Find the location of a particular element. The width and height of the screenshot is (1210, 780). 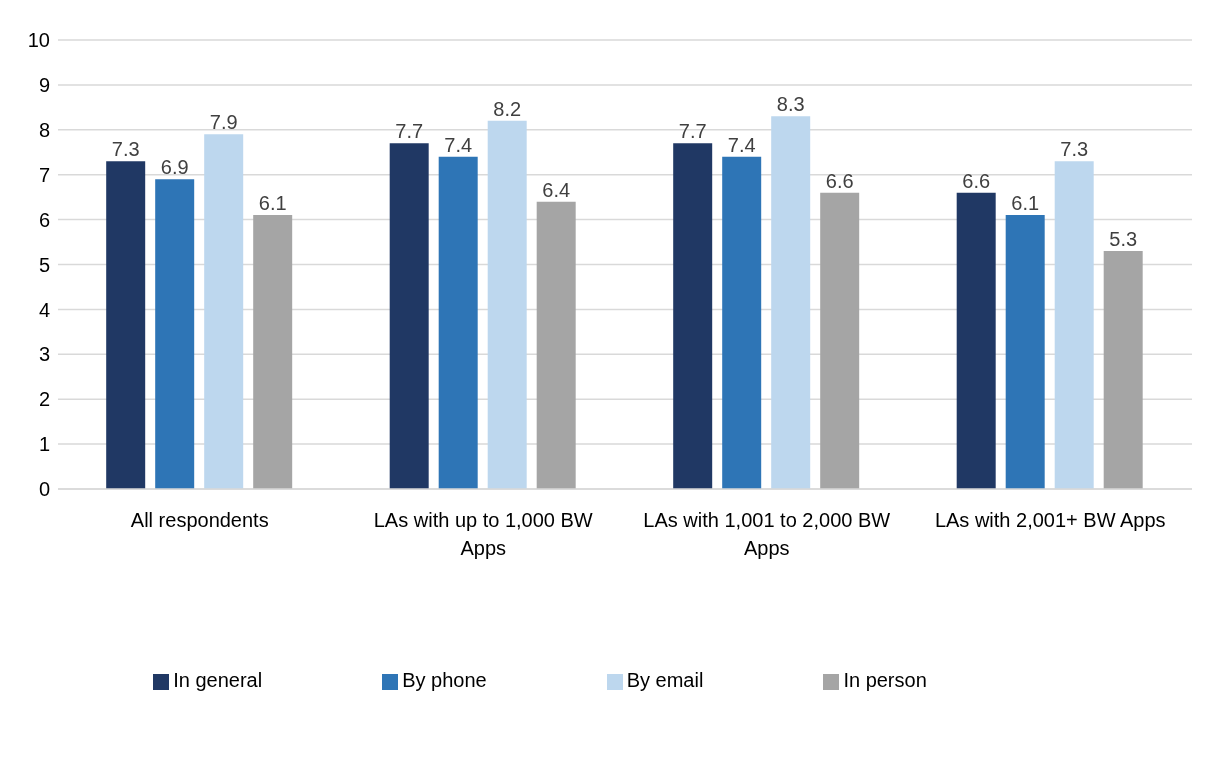

data-label: 8.2 is located at coordinates (507, 108).